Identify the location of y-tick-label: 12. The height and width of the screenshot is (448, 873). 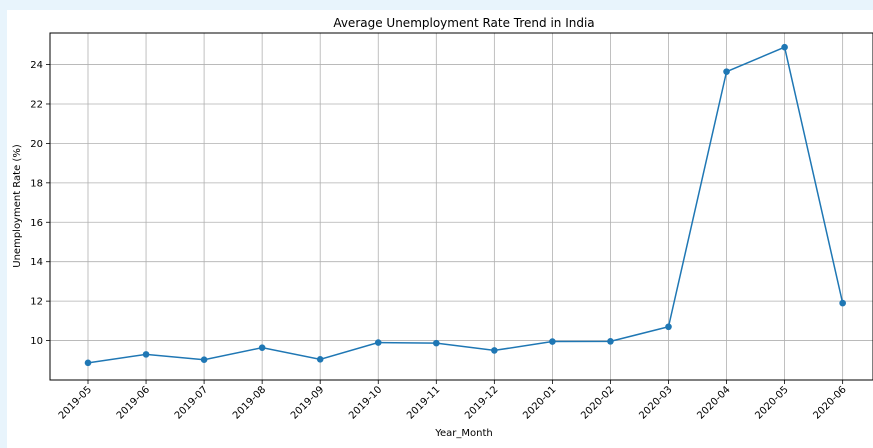
(36, 302).